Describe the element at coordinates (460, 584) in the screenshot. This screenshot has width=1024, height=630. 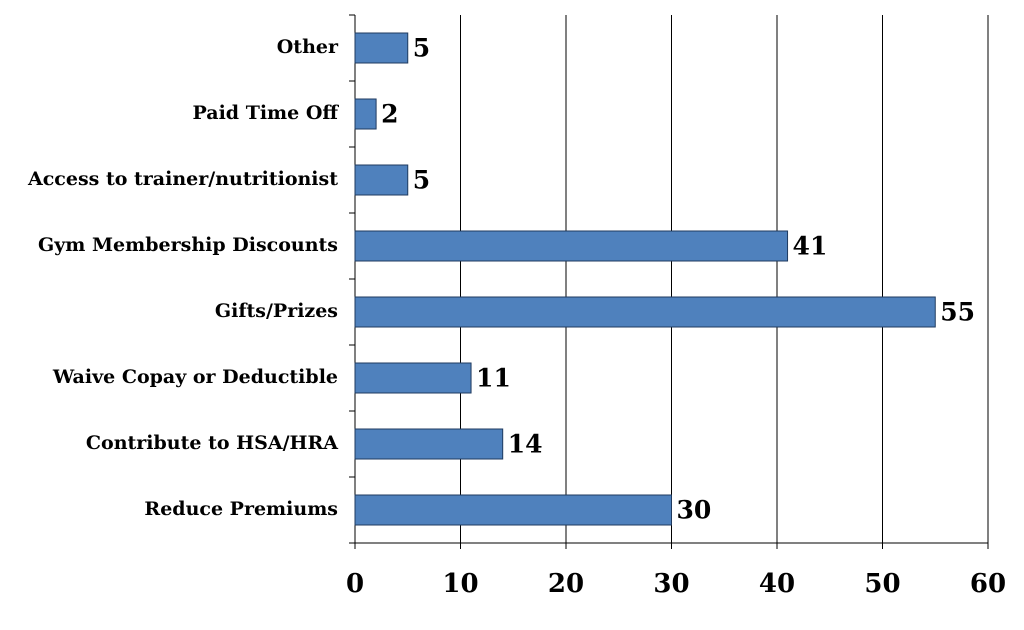
I see `x-tick-label: 10` at that location.